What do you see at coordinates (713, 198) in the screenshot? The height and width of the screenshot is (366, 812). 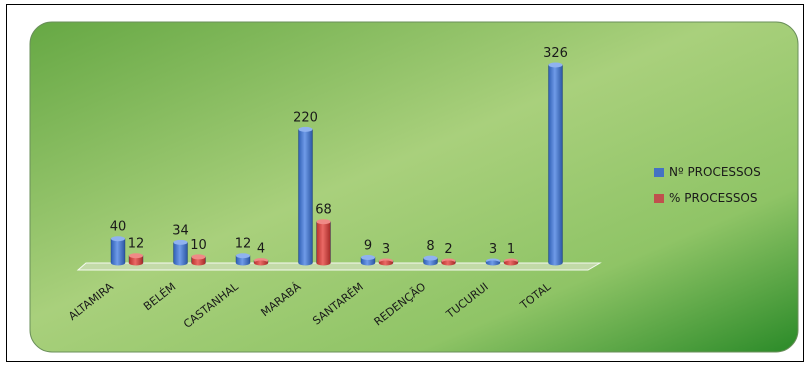 I see `legend-label: % PROCESSOS` at bounding box center [713, 198].